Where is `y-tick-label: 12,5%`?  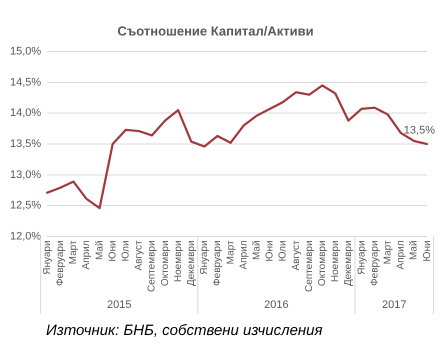
y-tick-label: 12,5% is located at coordinates (26, 206).